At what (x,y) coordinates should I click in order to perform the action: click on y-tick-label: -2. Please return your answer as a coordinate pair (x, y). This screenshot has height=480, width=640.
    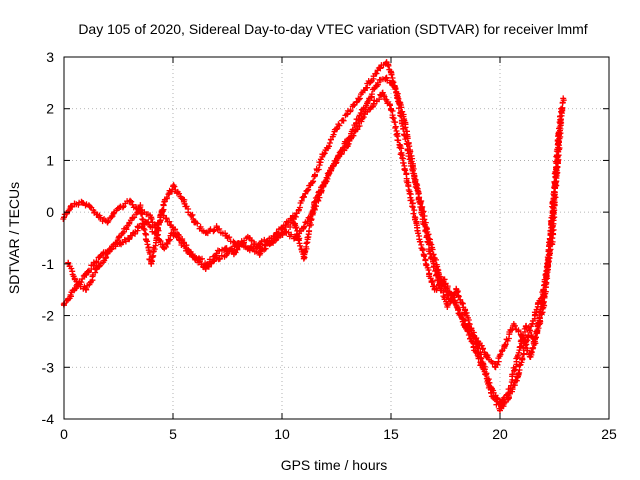
    Looking at the image, I should click on (48, 316).